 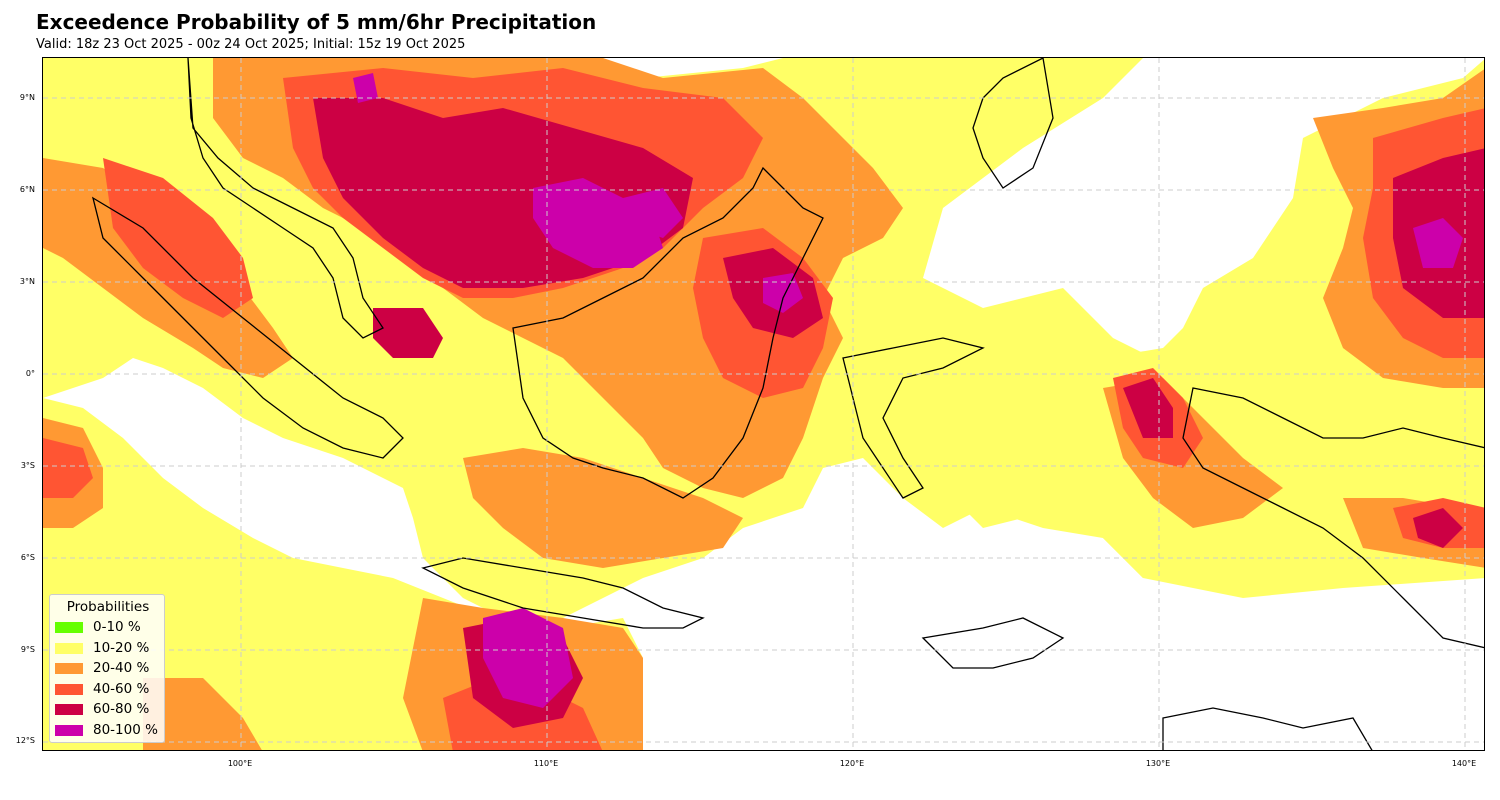 I want to click on legend-label: 20-40 %, so click(x=121, y=668).